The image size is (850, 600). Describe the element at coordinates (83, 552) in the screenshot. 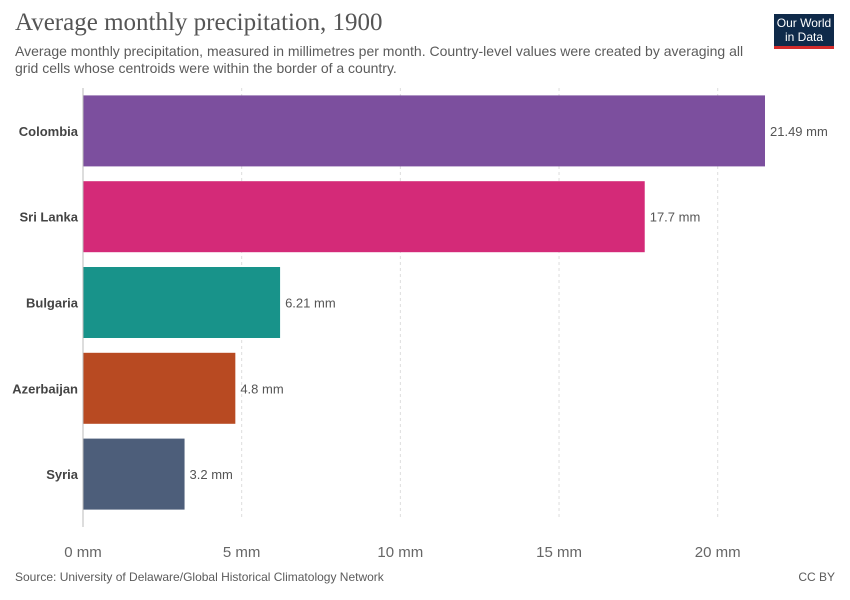

I see `x-tick-label: 0 mm` at that location.